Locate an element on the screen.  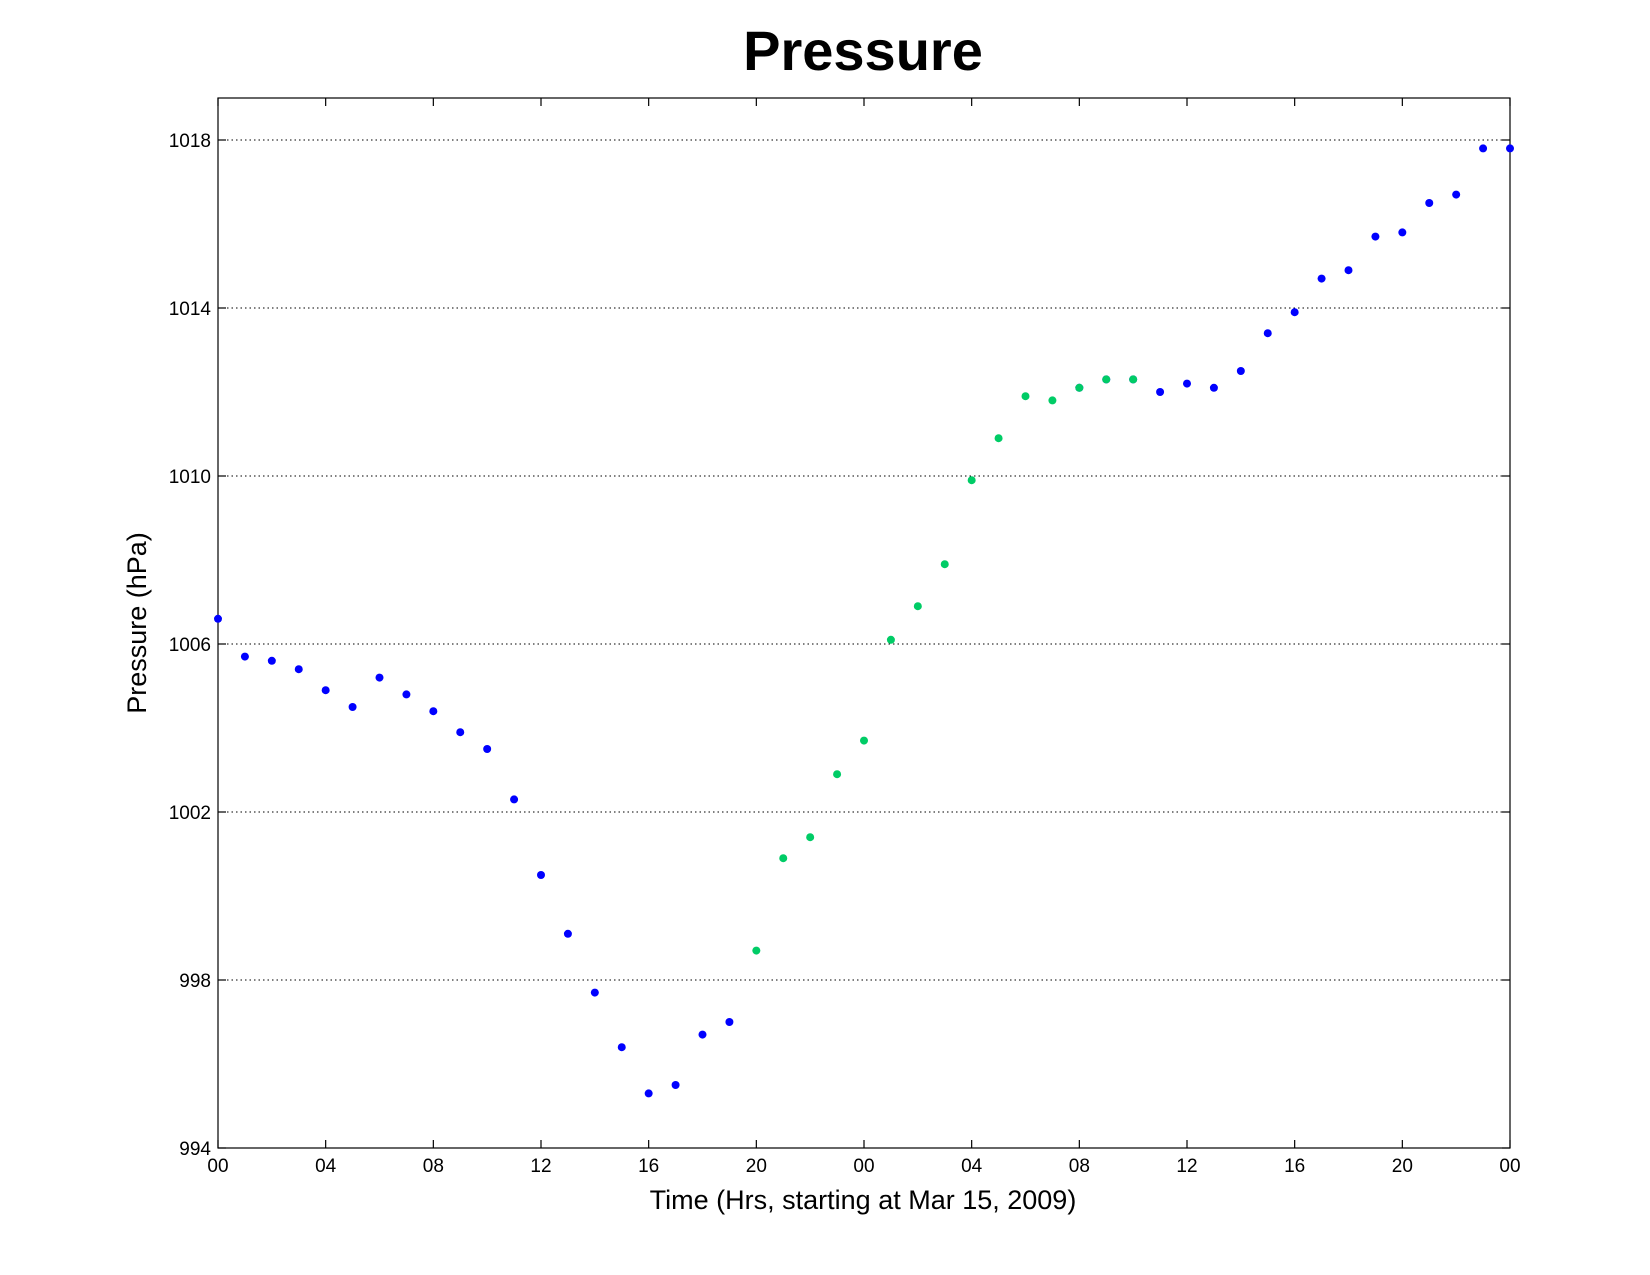
y-tick-label: 1018 is located at coordinates (190, 141).